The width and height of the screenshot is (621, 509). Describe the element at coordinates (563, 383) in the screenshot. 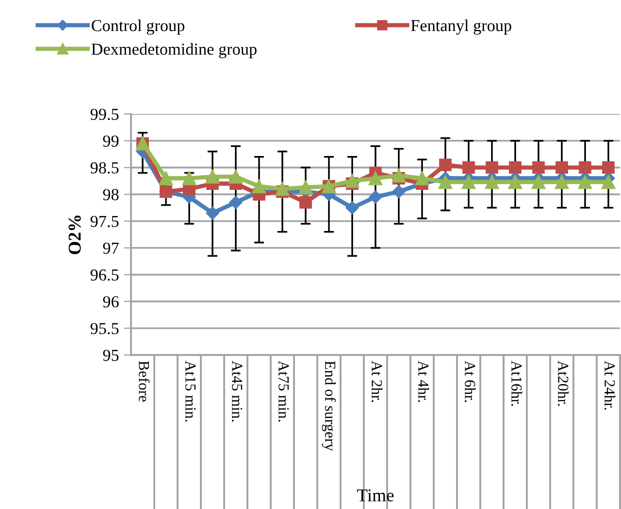

I see `x-tick-label: At20hr.` at that location.